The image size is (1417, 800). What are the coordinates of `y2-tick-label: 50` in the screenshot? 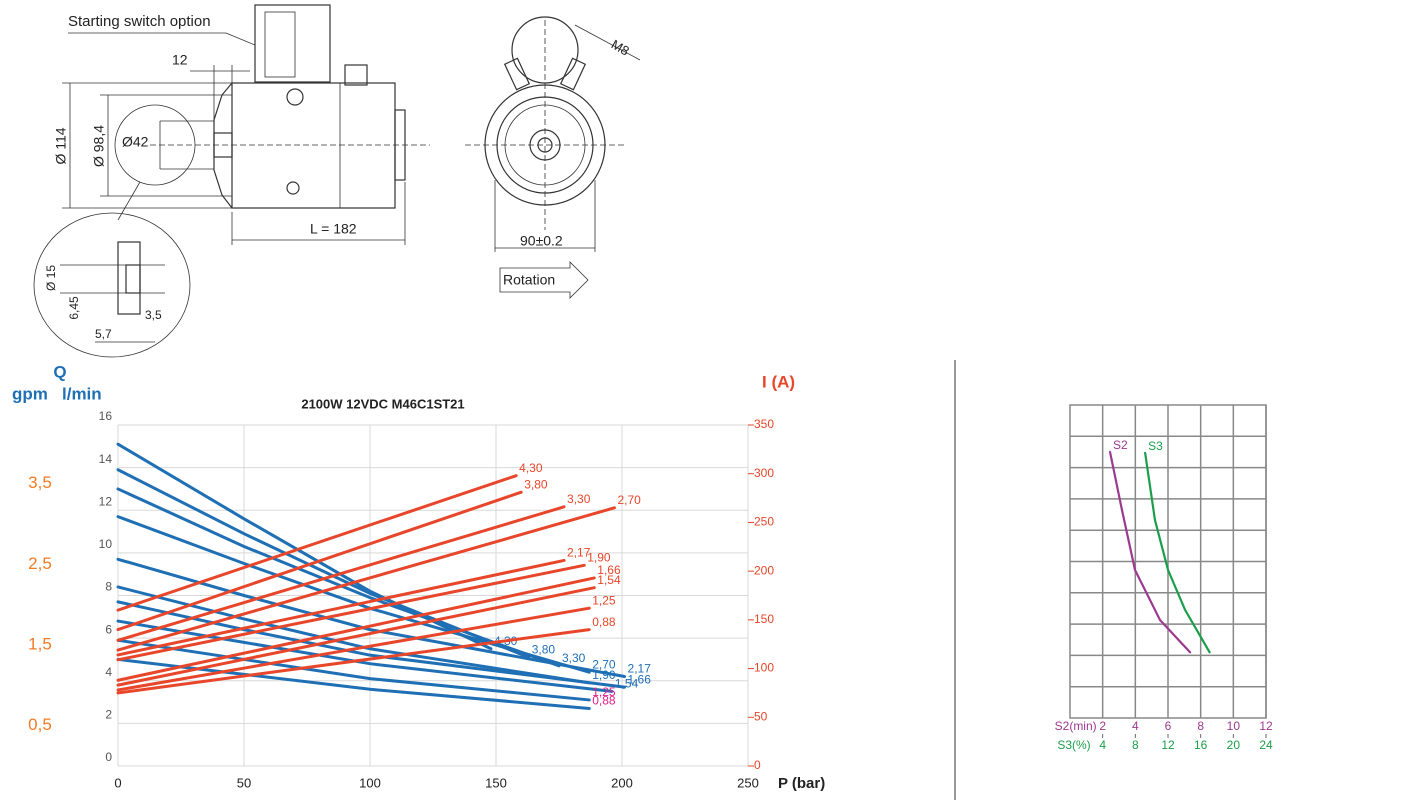 It's located at (761, 716).